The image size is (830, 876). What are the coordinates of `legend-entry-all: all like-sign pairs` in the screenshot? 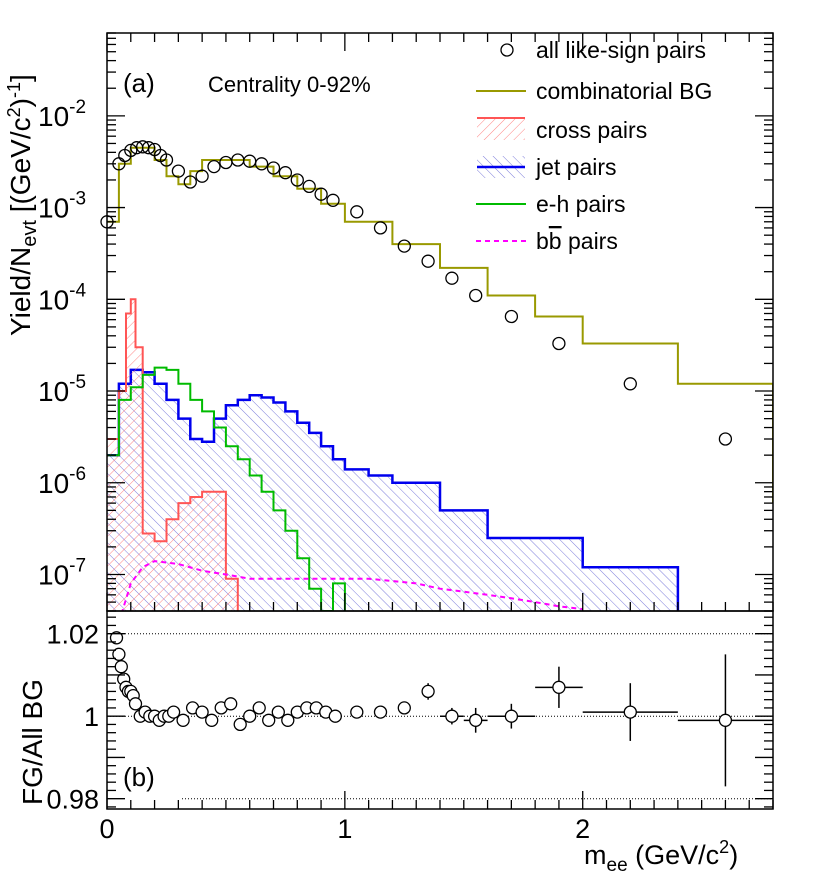 It's located at (603, 50).